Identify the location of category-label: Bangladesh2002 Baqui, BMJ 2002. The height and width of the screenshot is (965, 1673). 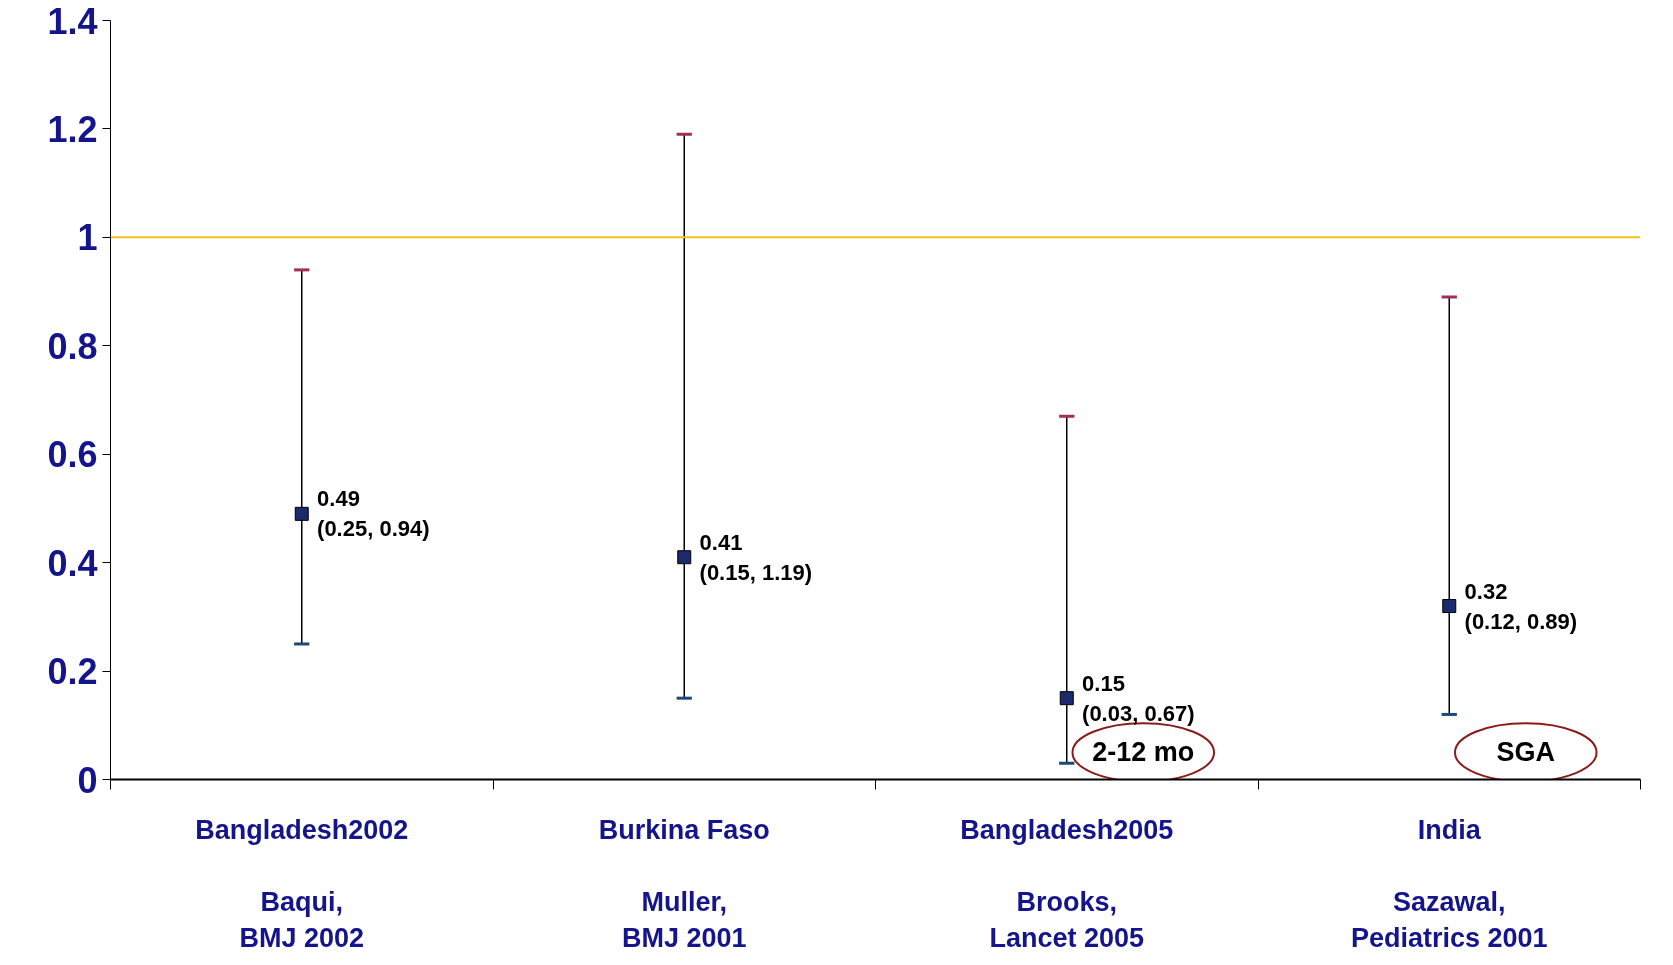
(302, 883).